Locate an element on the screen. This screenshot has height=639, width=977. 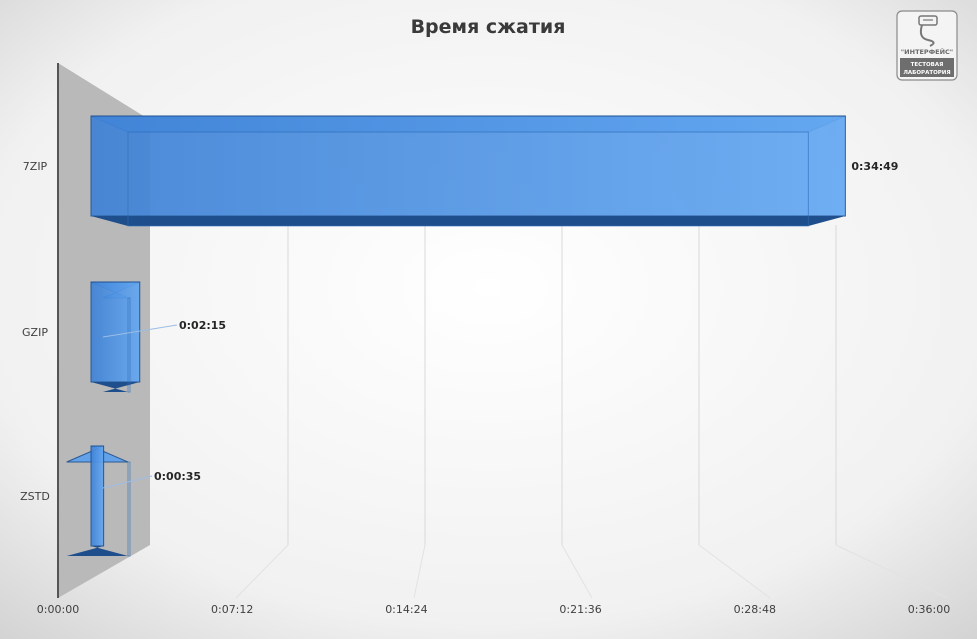
x-tick-label: 0:28:48 is located at coordinates (755, 609).